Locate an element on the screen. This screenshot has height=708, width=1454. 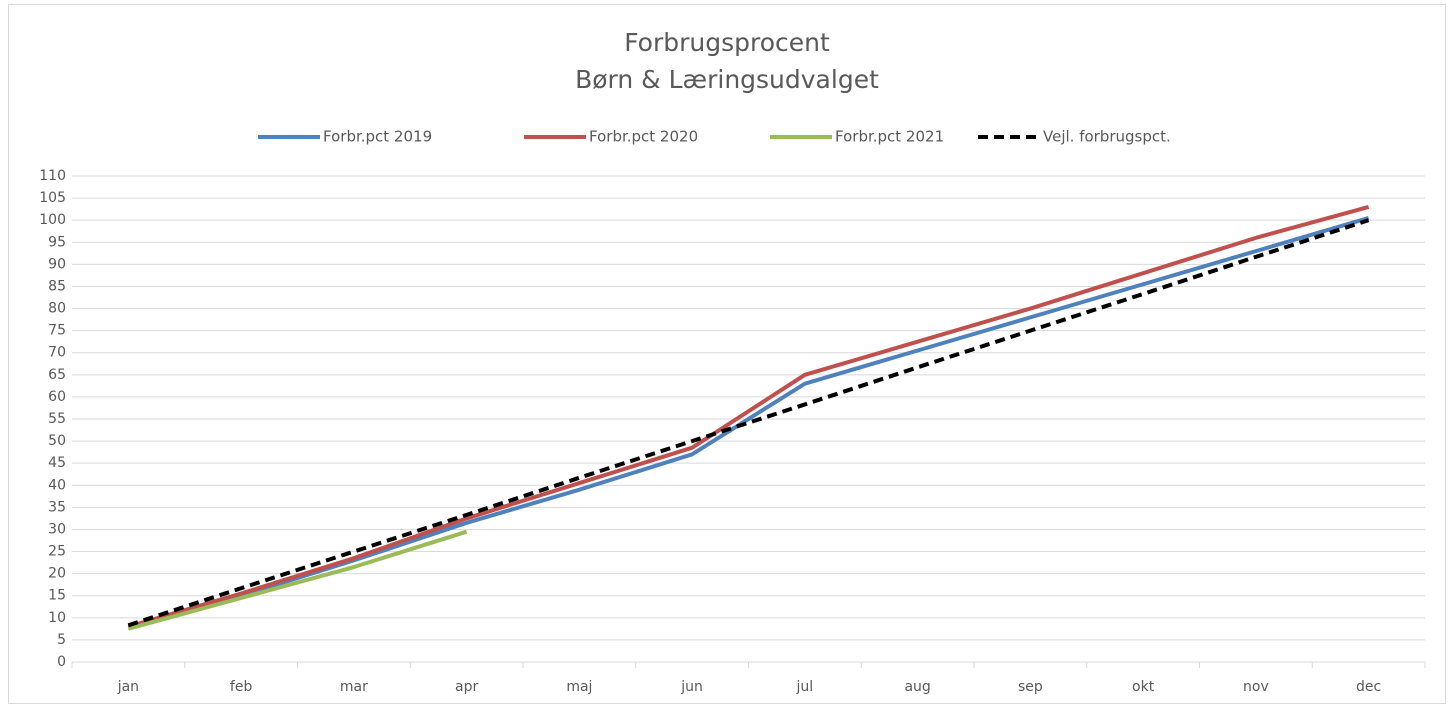
y-tick-label: 25 is located at coordinates (57, 552).